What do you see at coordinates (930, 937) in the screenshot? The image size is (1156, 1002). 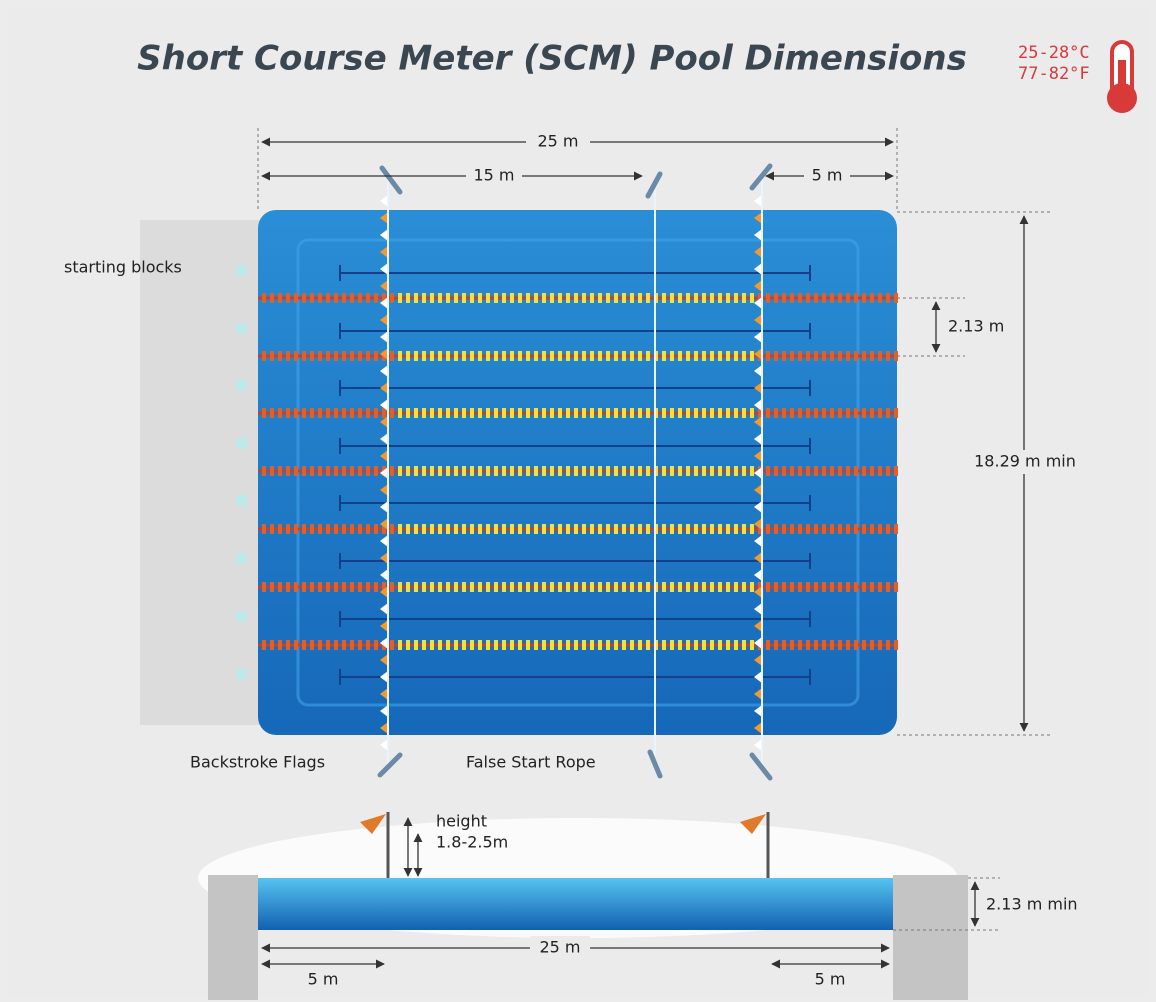 I see `wall-right` at bounding box center [930, 937].